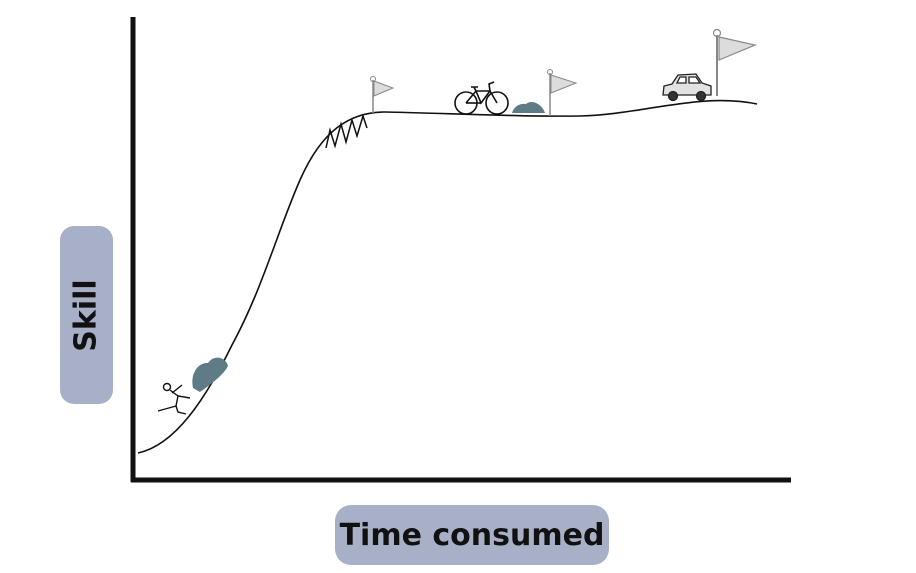 The image size is (916, 573). What do you see at coordinates (174, 398) in the screenshot?
I see `stick-figure-icon` at bounding box center [174, 398].